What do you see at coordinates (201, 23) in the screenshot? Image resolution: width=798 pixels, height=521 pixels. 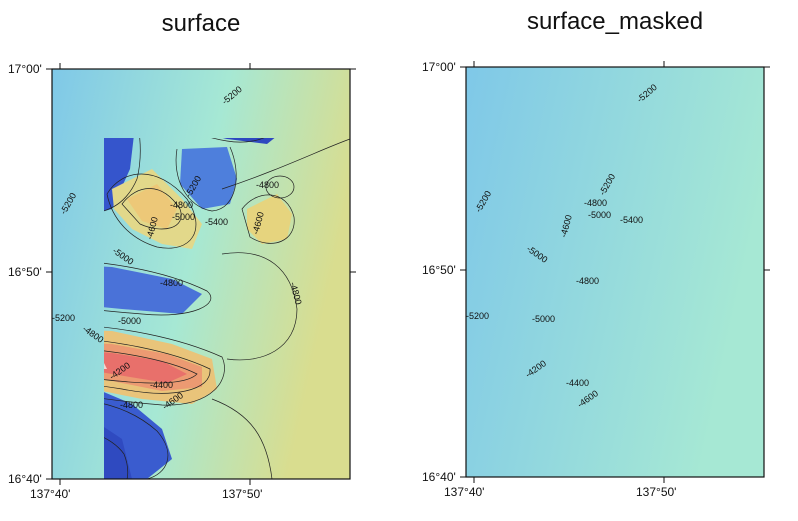 I see `map-title-left: surface` at bounding box center [201, 23].